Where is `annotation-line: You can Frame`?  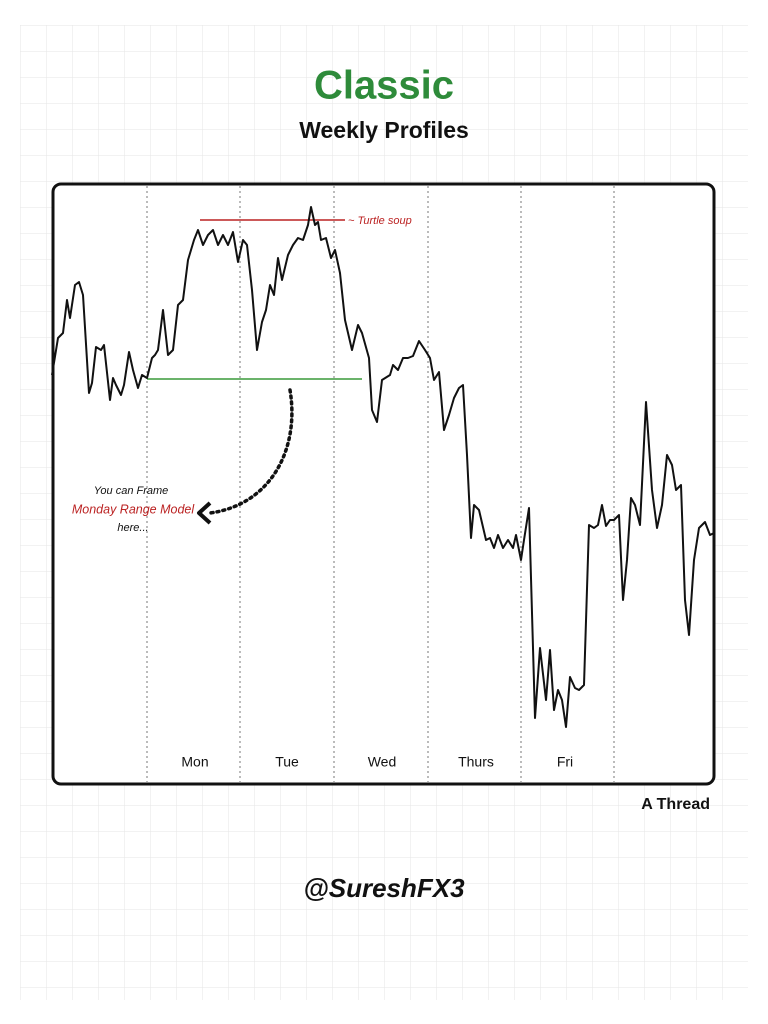 annotation-line: You can Frame is located at coordinates (131, 491).